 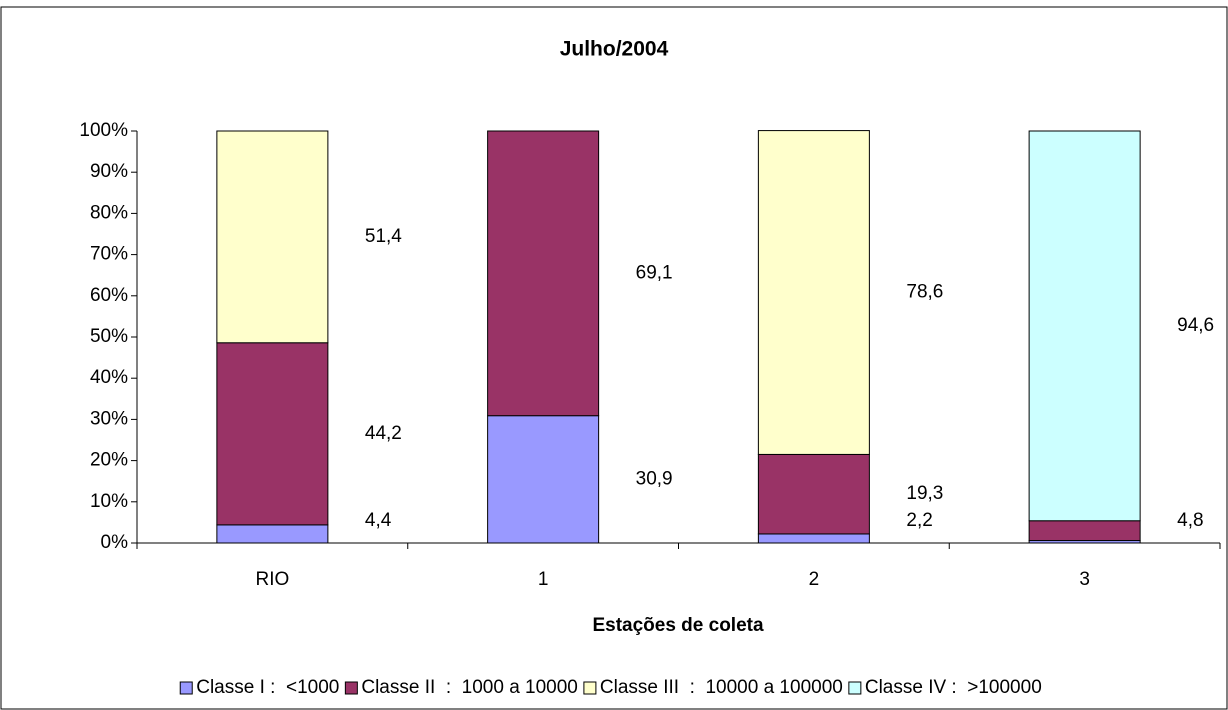 What do you see at coordinates (109, 418) in the screenshot?
I see `y-tick-label: 30%` at bounding box center [109, 418].